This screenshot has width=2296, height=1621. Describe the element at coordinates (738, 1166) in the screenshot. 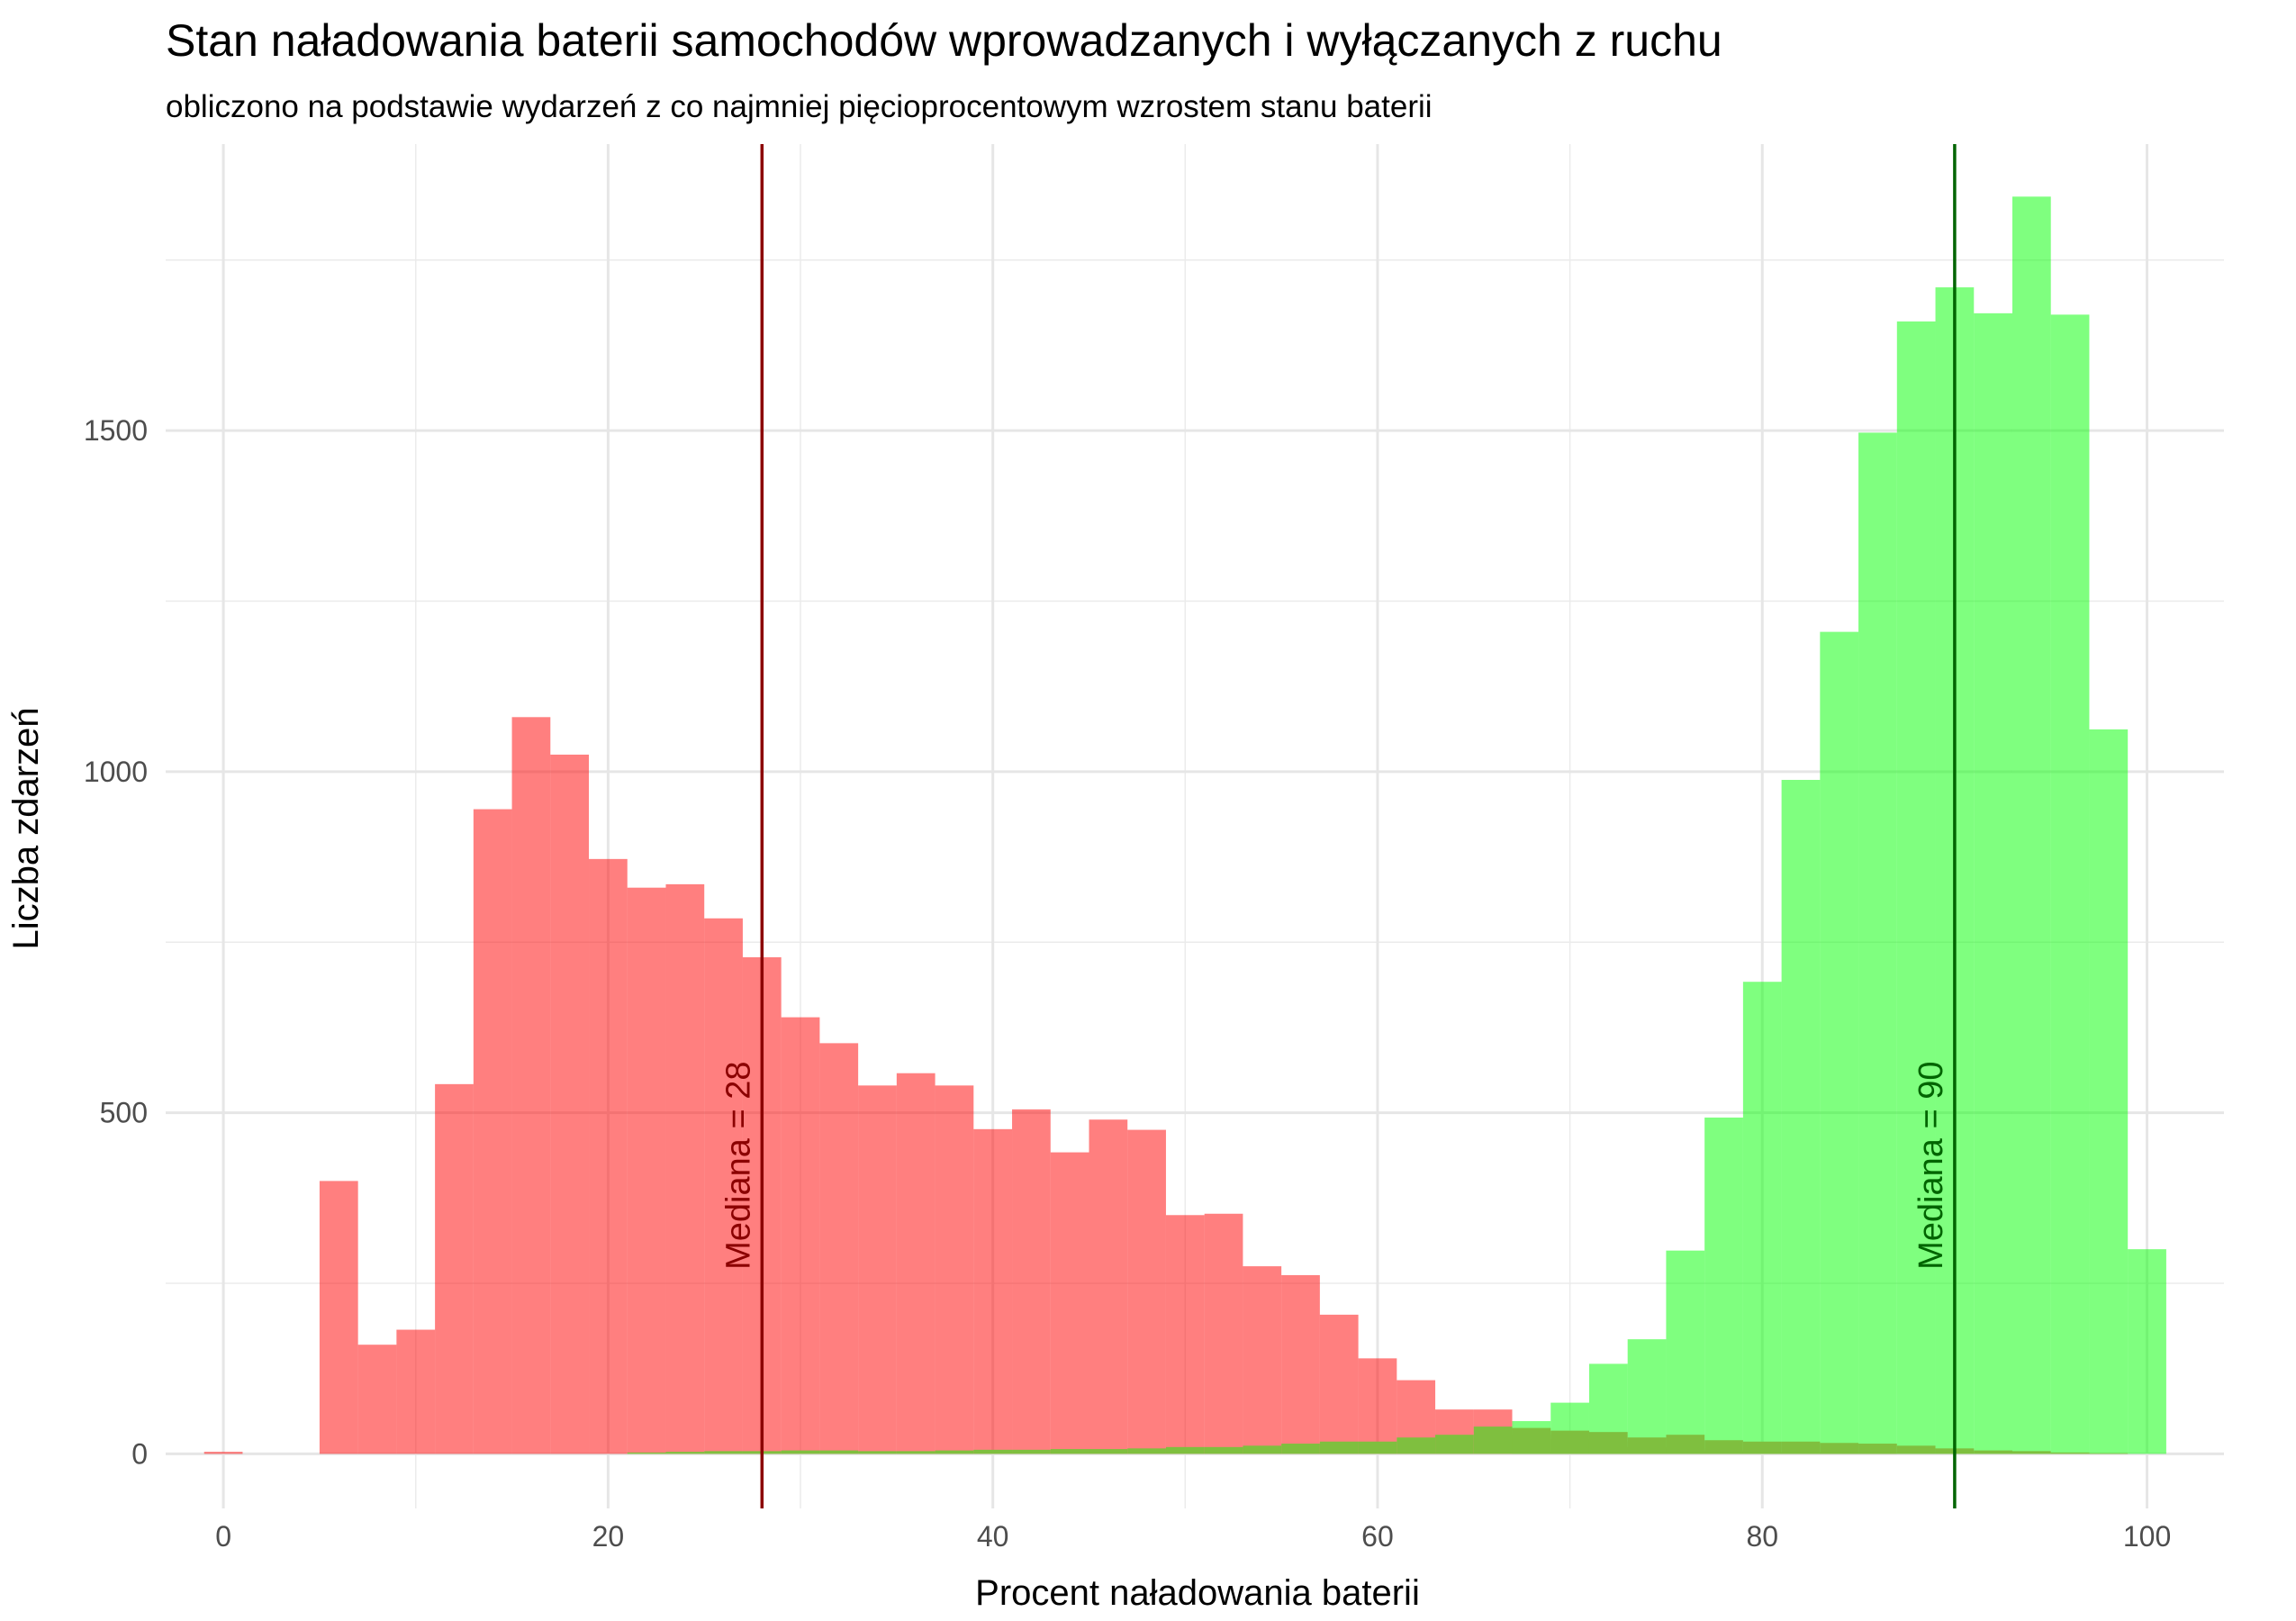

I see `median-label: Mediana = 28` at that location.